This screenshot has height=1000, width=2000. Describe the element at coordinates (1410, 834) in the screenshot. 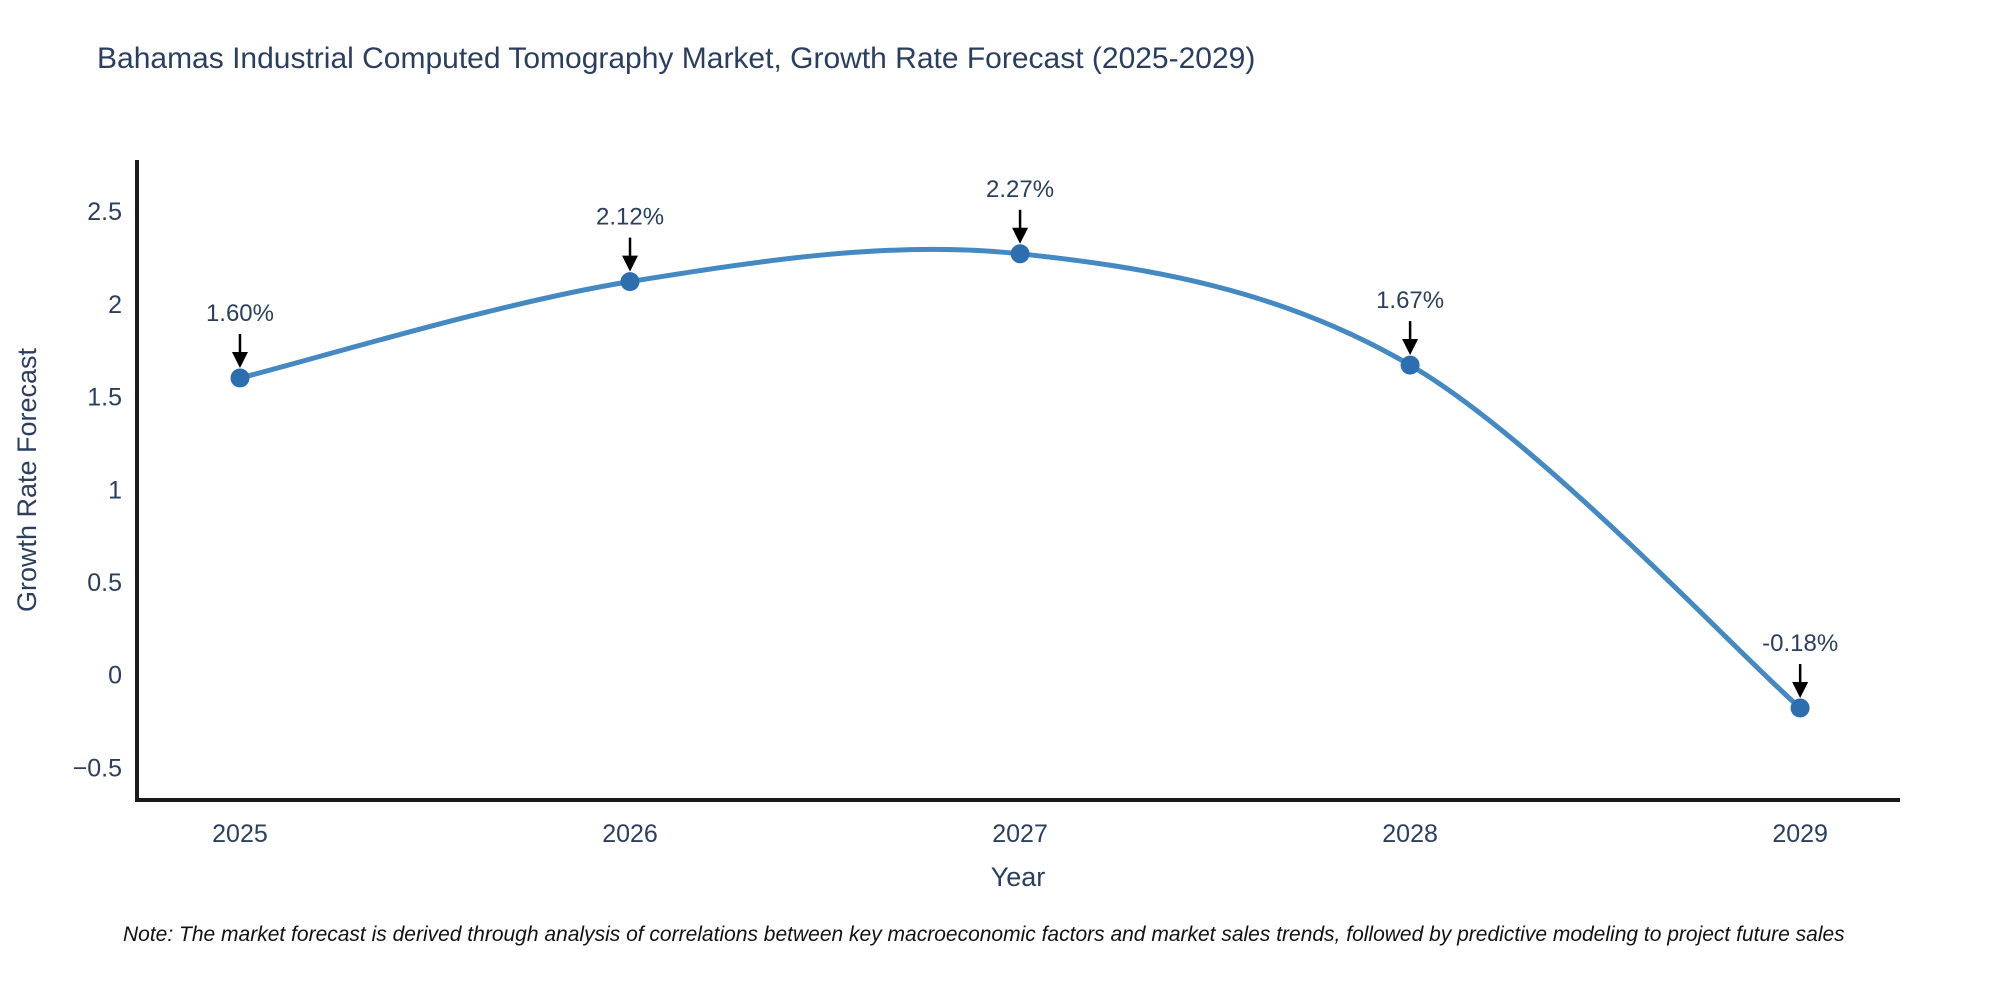

I see `x-tick-label: 2028` at that location.